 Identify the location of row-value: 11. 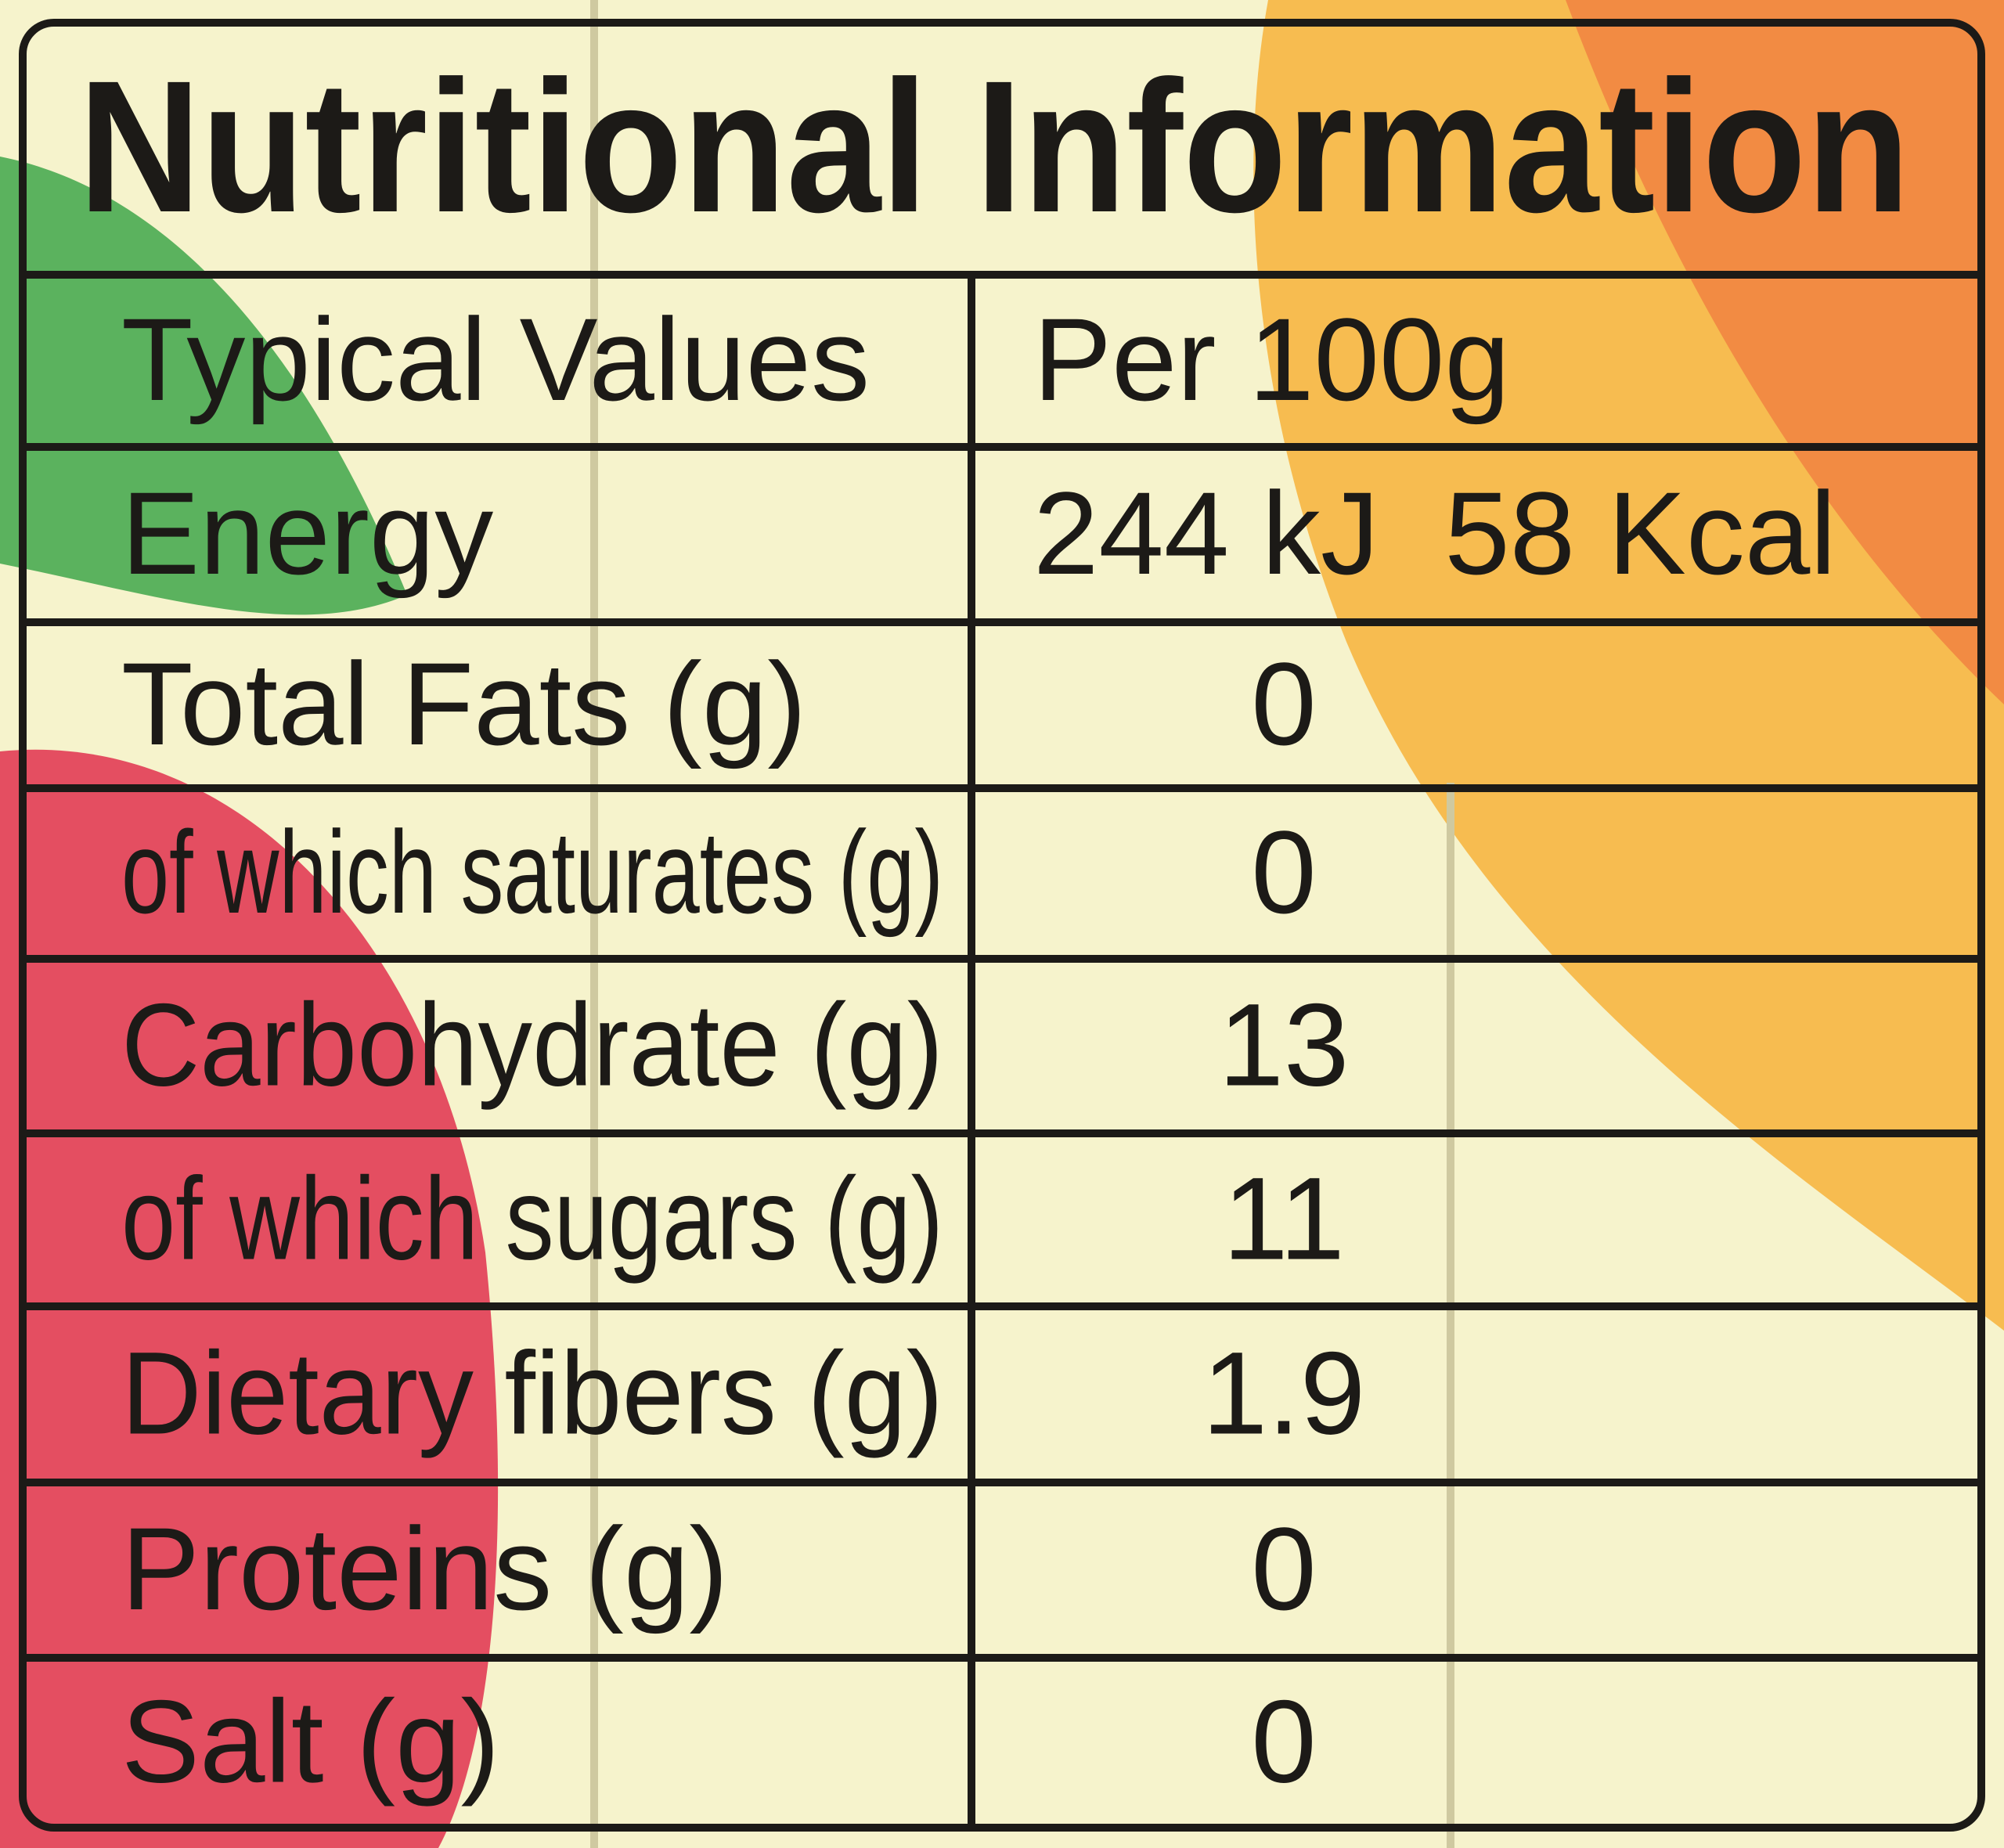
(1284, 1218).